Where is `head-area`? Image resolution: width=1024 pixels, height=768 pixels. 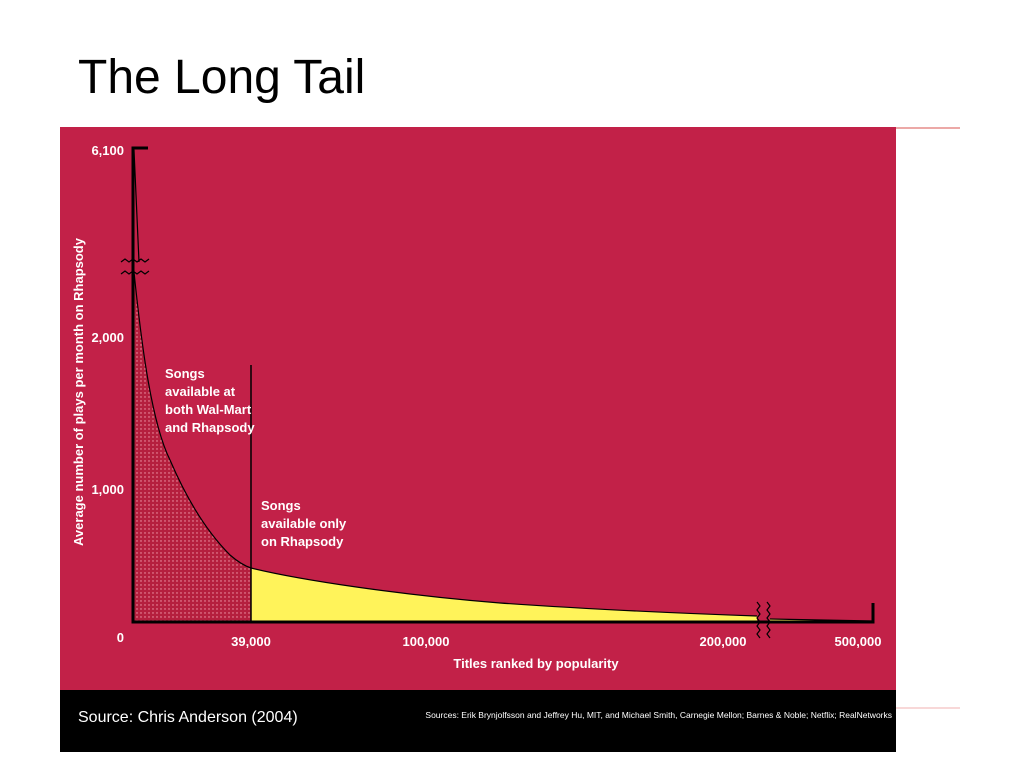
head-area is located at coordinates (192, 447).